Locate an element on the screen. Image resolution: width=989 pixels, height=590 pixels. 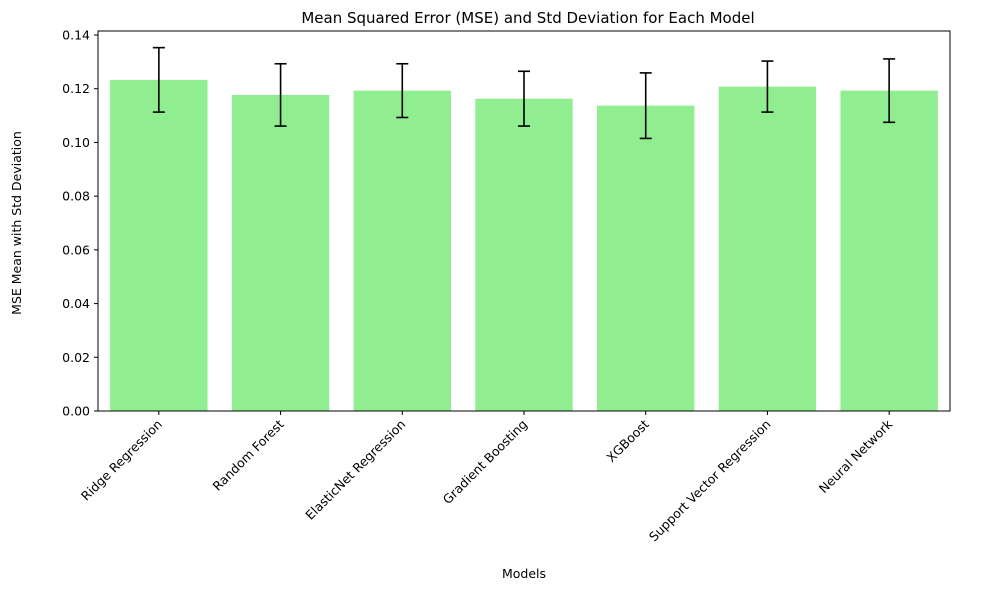
y-tick-label: 0.06 is located at coordinates (76, 249).